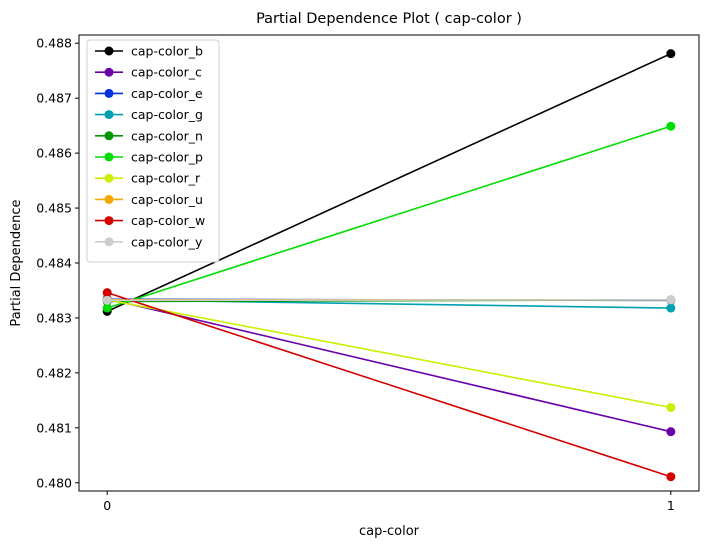 This screenshot has height=547, width=708. I want to click on legend-marker-cap-color_n, so click(109, 136).